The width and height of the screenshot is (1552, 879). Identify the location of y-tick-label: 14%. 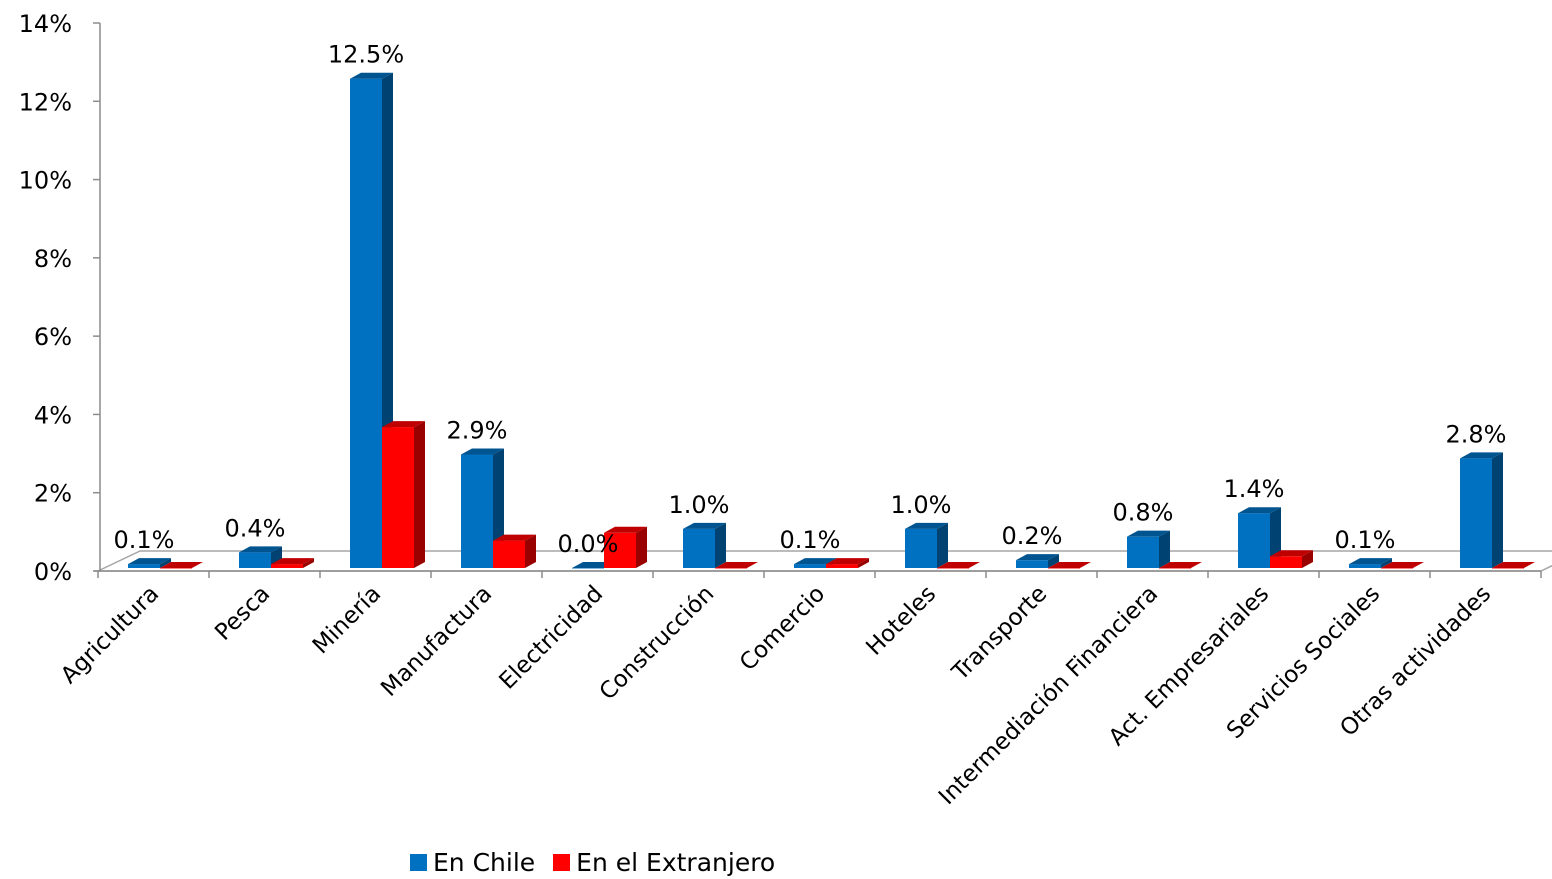
(45, 24).